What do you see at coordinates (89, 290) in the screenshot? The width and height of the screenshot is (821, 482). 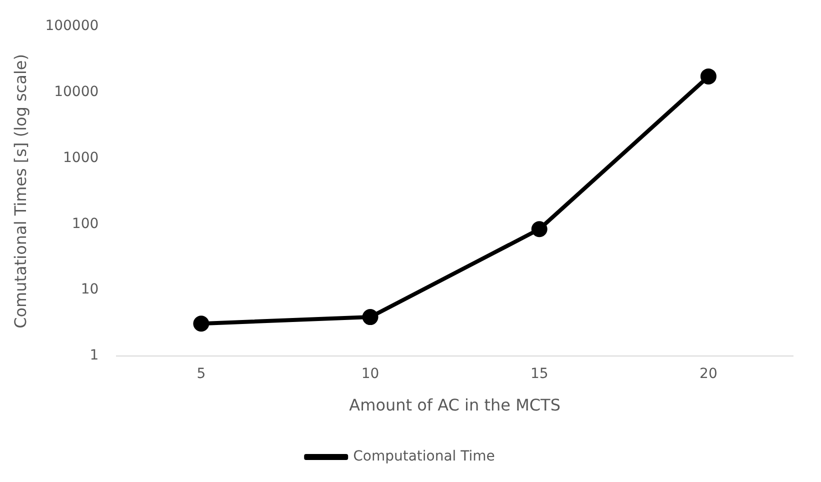 I see `y-tick-label: 10` at bounding box center [89, 290].